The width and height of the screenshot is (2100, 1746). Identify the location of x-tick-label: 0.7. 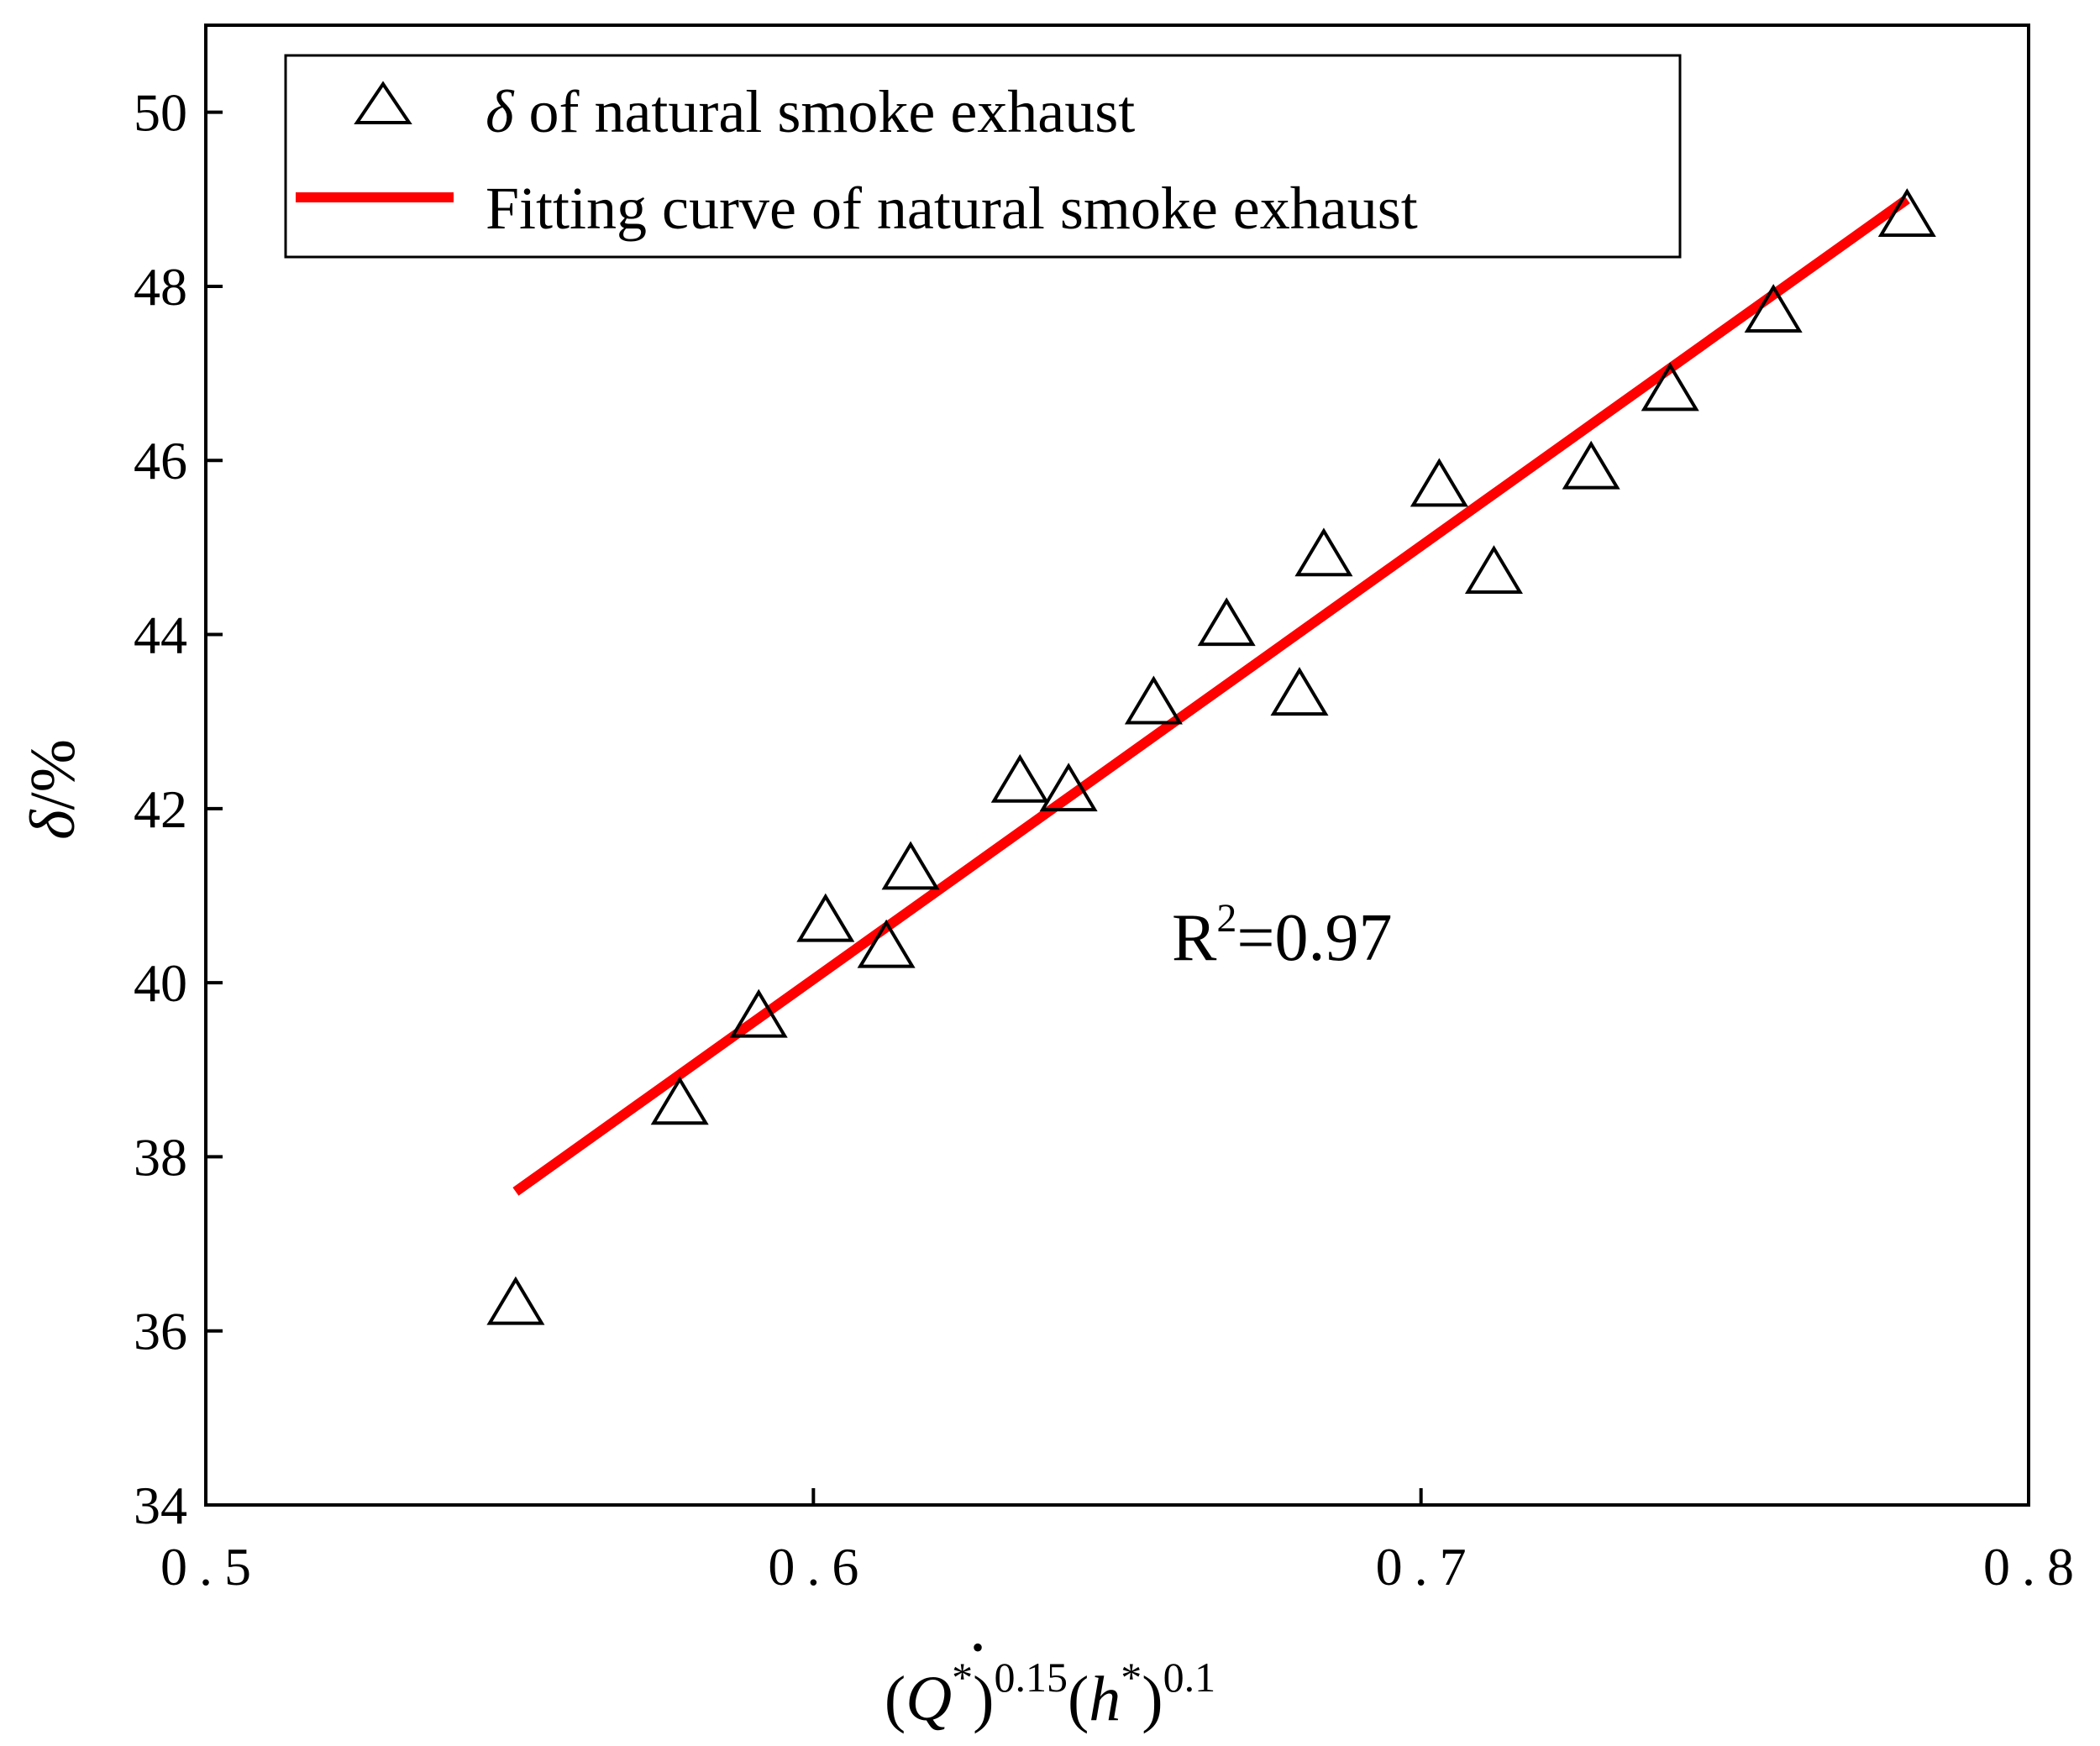
(1427, 1567).